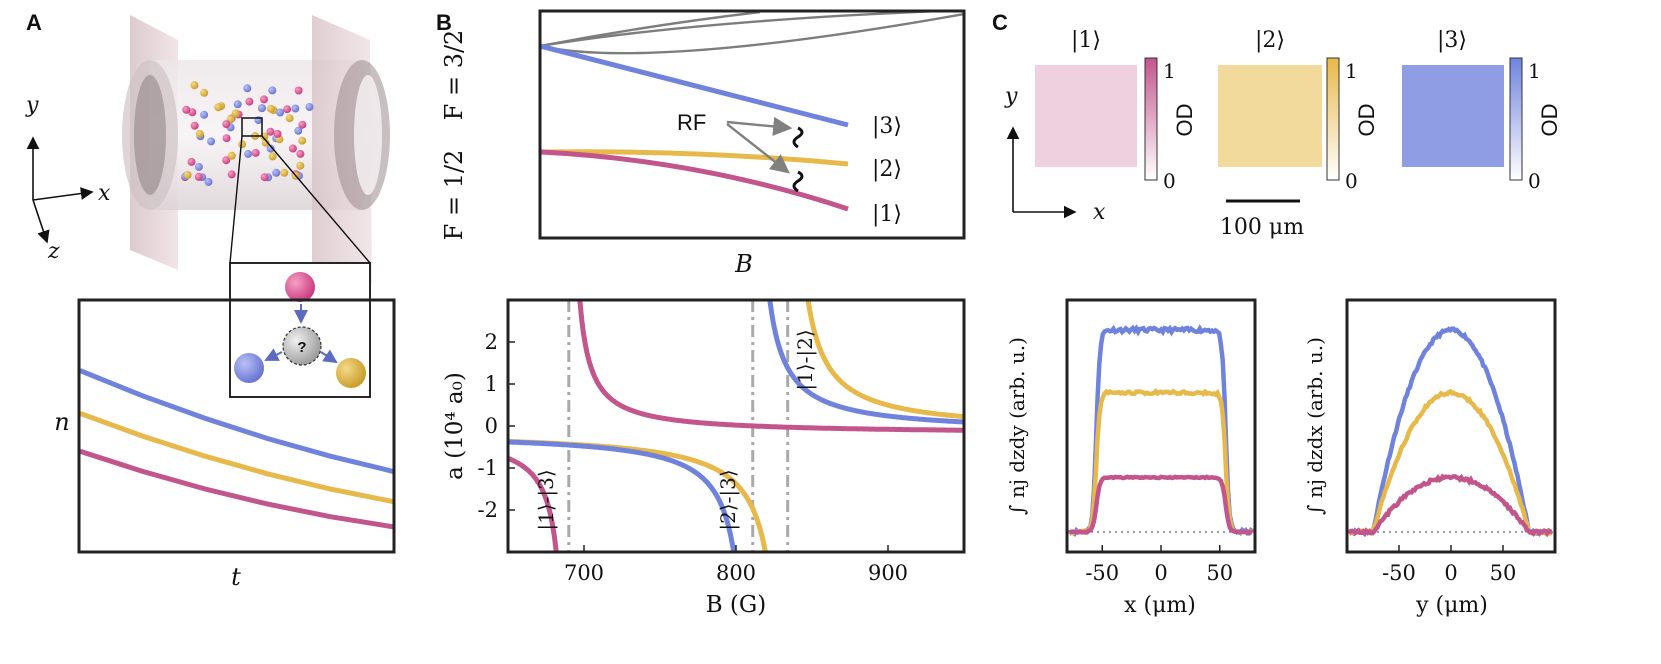  Describe the element at coordinates (1351, 181) in the screenshot. I see `colorbar-2-min: 0` at that location.